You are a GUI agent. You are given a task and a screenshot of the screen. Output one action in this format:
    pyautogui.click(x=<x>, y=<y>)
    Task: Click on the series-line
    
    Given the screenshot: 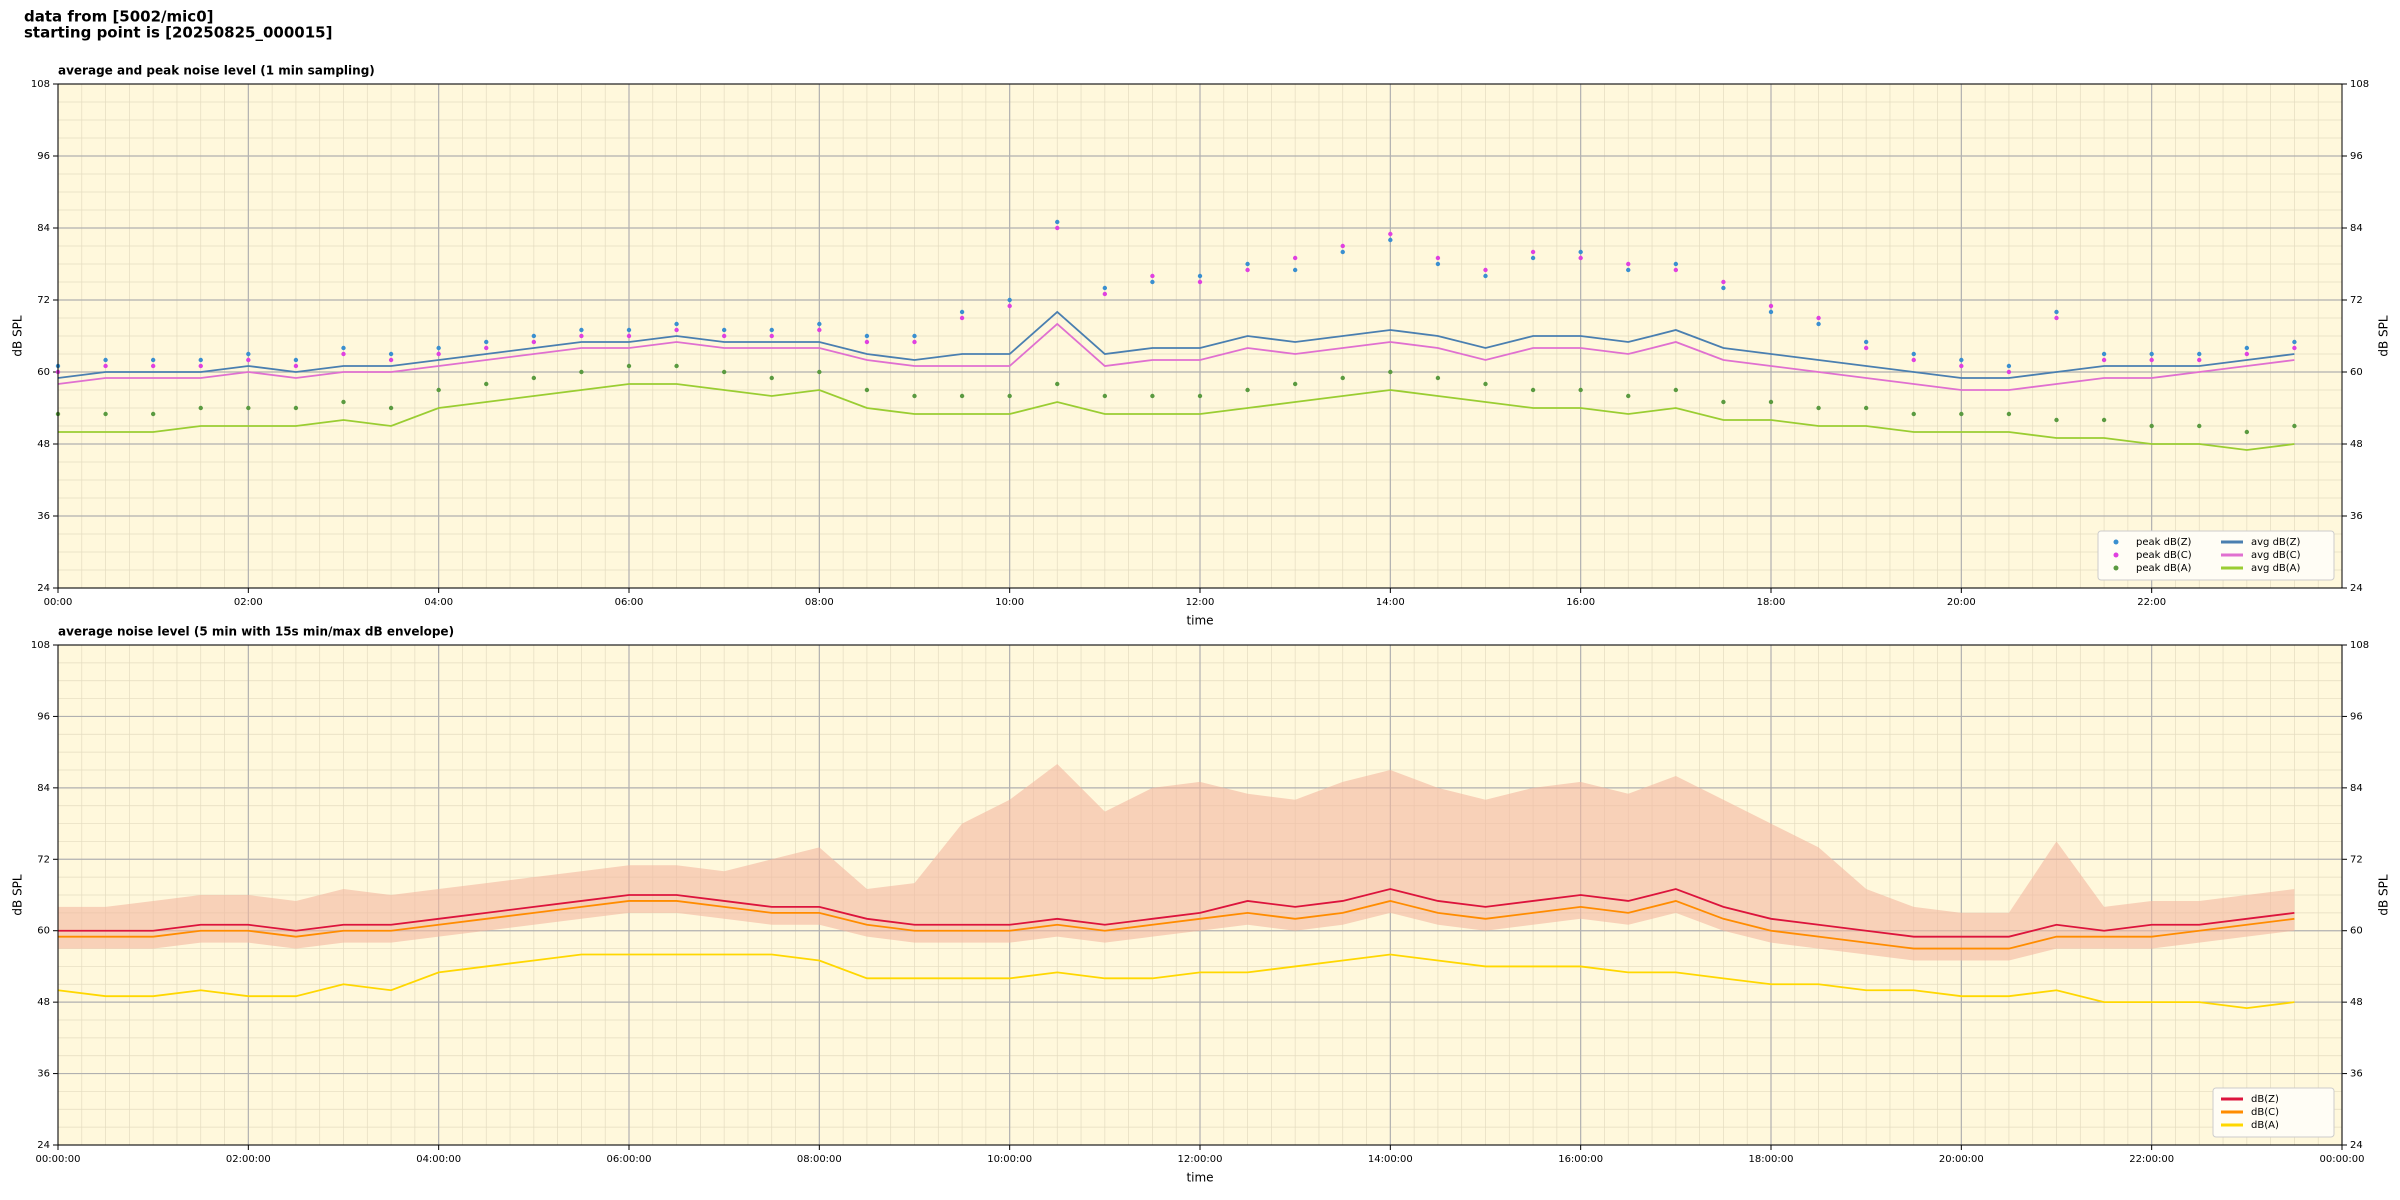 What is the action you would take?
    pyautogui.click(x=1176, y=417)
    